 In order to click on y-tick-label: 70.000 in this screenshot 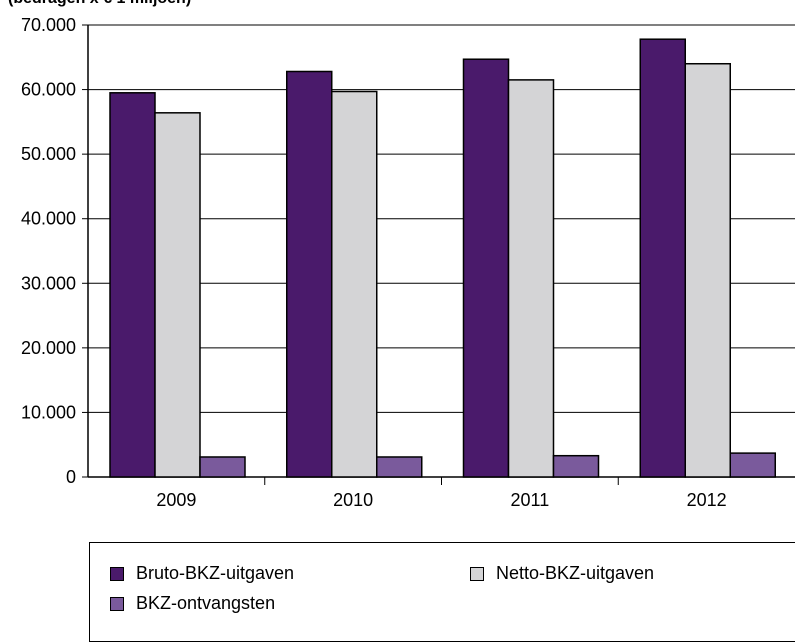, I will do `click(48, 25)`.